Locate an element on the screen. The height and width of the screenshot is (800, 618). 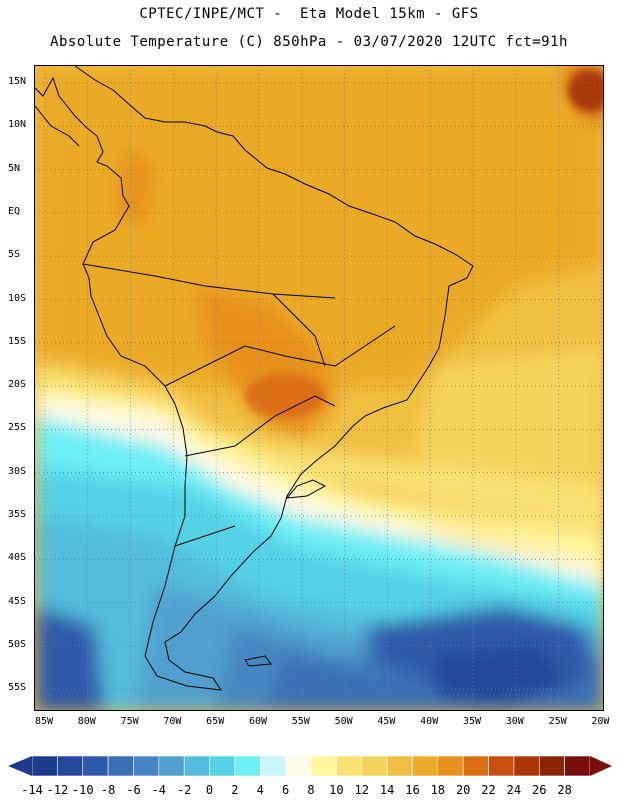
colorbar-tick-label: 2 is located at coordinates (235, 790).